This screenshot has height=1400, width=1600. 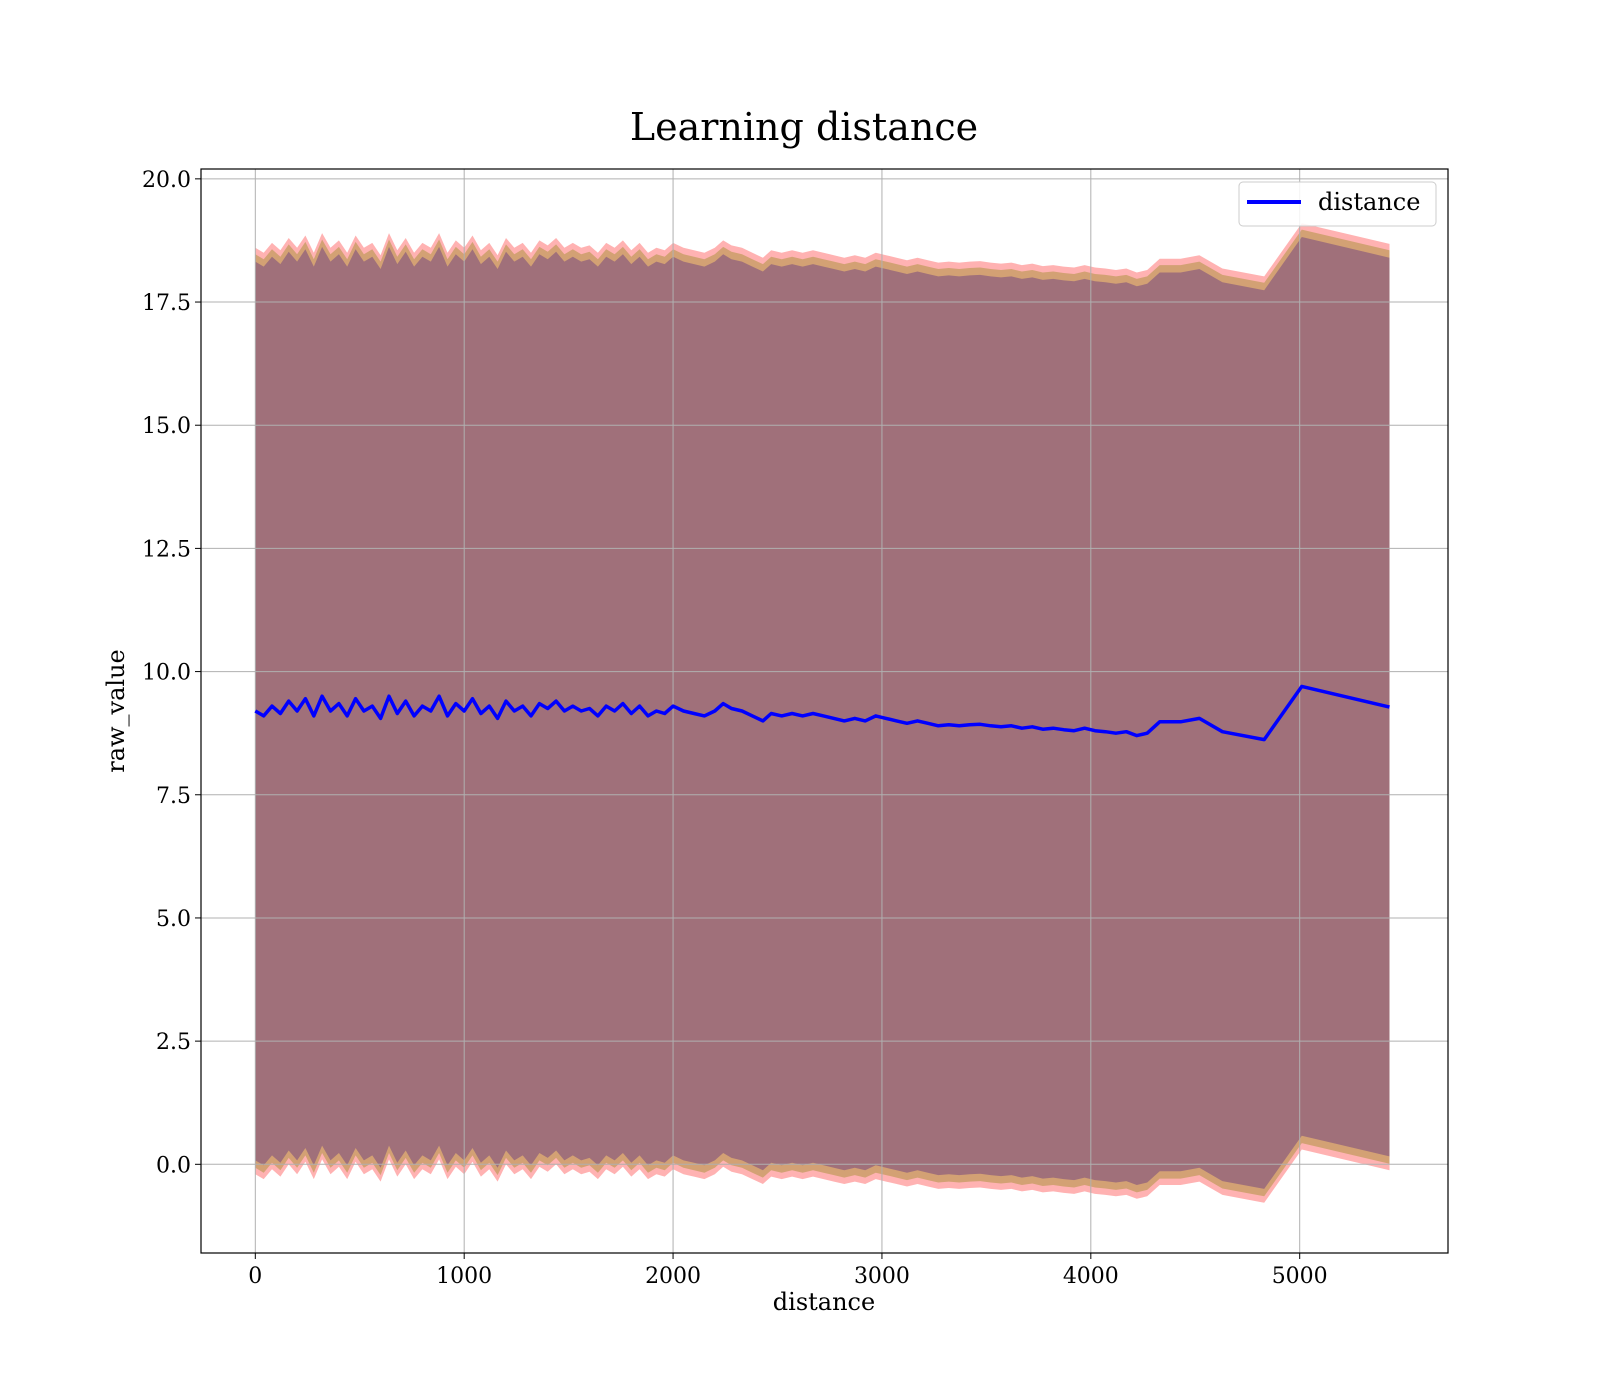 I want to click on y-tick-label: 15.0, so click(x=166, y=426).